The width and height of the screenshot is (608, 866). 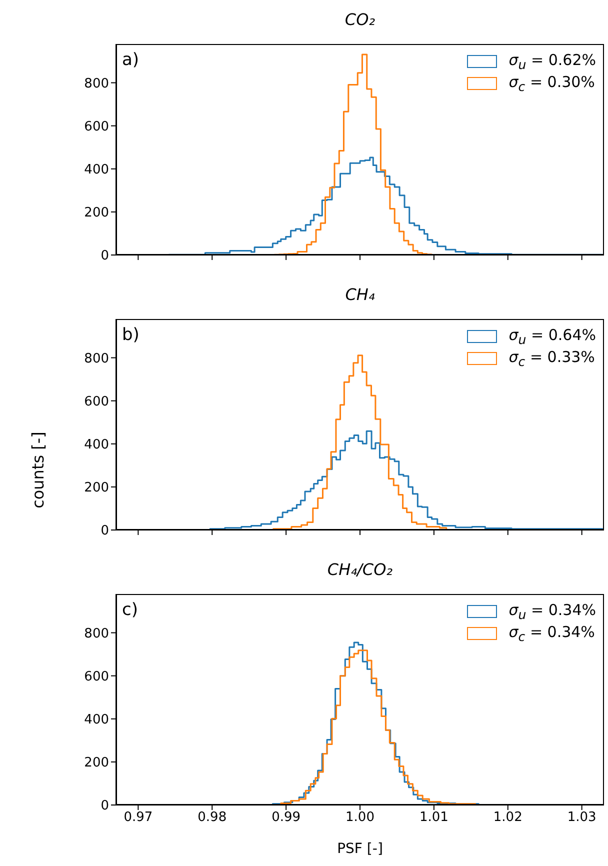 I want to click on annotation: b), so click(x=131, y=335).